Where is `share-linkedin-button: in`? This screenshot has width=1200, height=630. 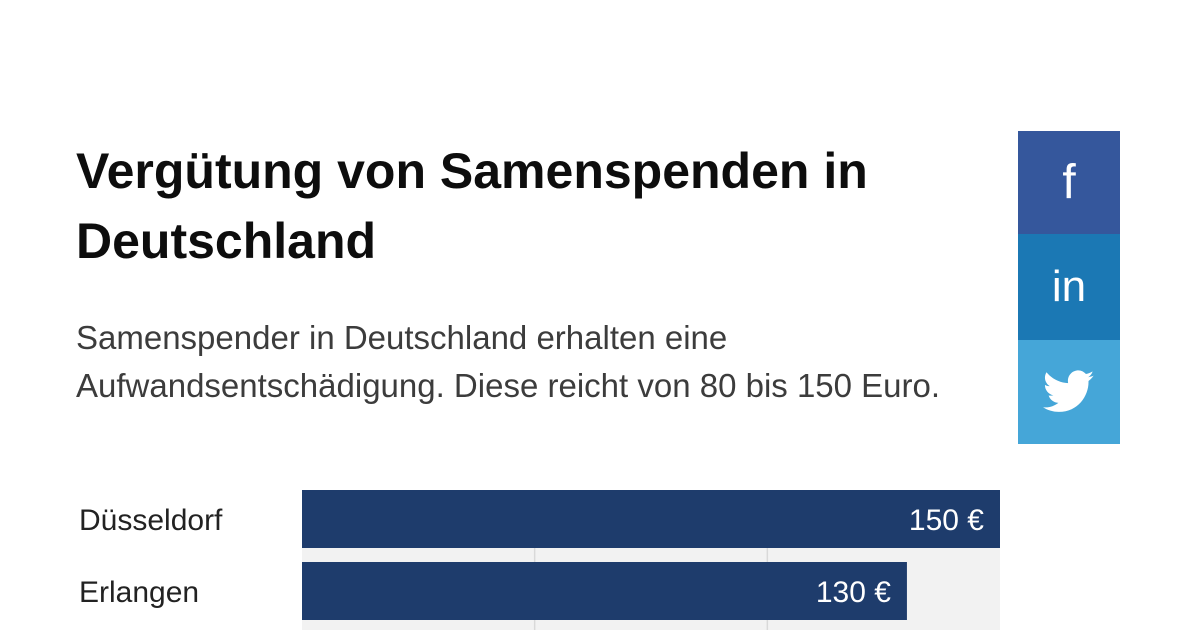 share-linkedin-button: in is located at coordinates (1069, 287).